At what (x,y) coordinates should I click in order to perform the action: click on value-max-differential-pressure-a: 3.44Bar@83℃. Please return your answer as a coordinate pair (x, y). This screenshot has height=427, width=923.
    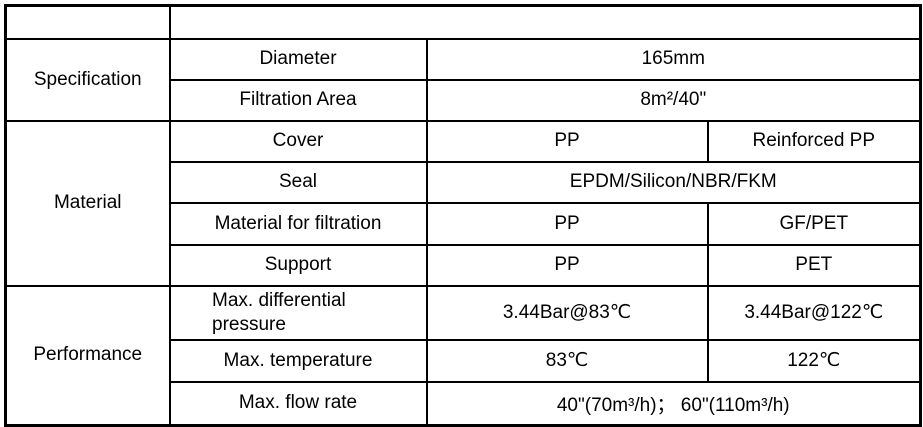
    Looking at the image, I should click on (567, 312).